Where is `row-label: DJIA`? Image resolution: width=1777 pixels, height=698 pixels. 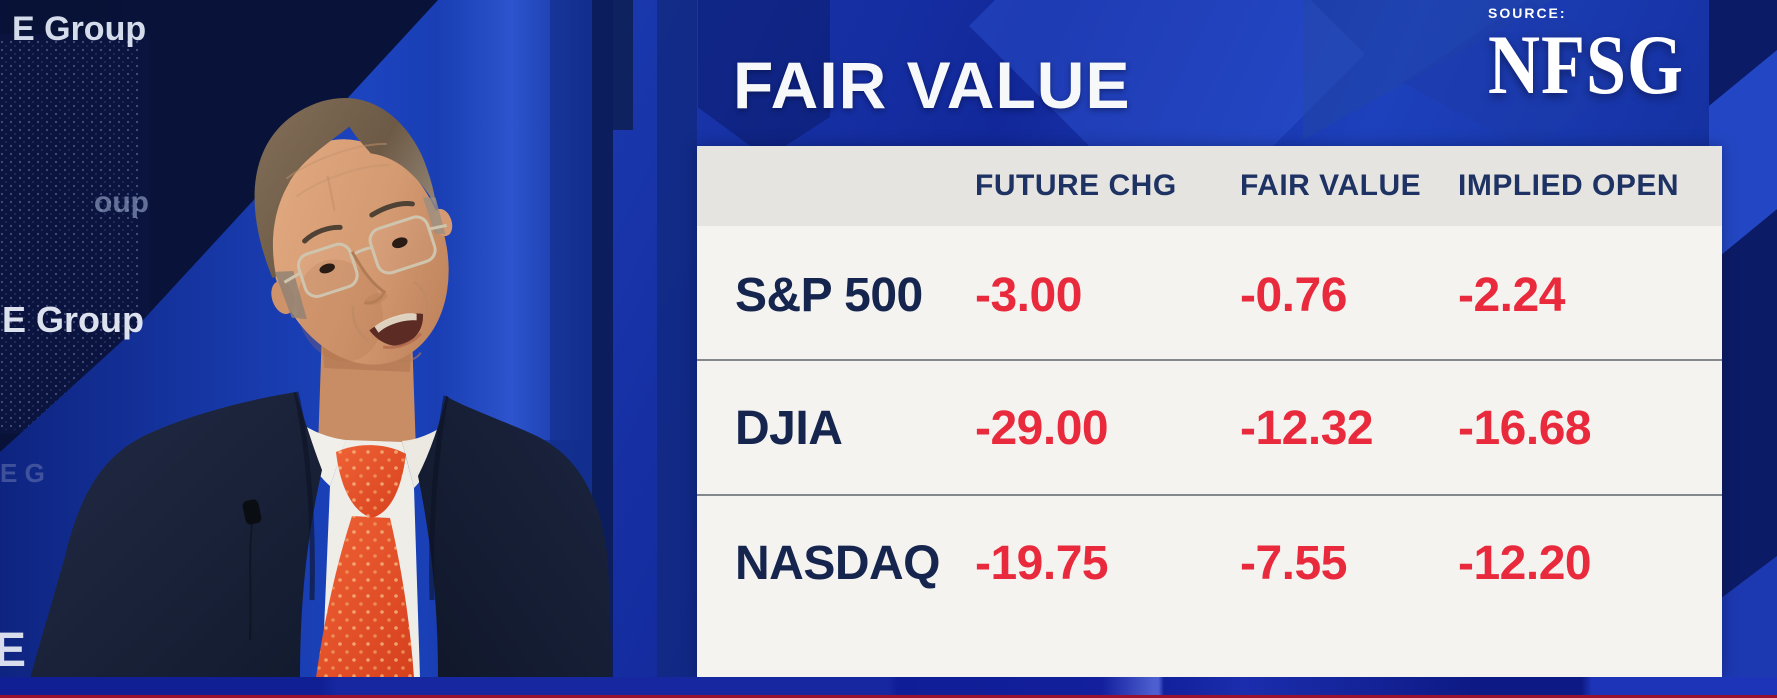
row-label: DJIA is located at coordinates (789, 428).